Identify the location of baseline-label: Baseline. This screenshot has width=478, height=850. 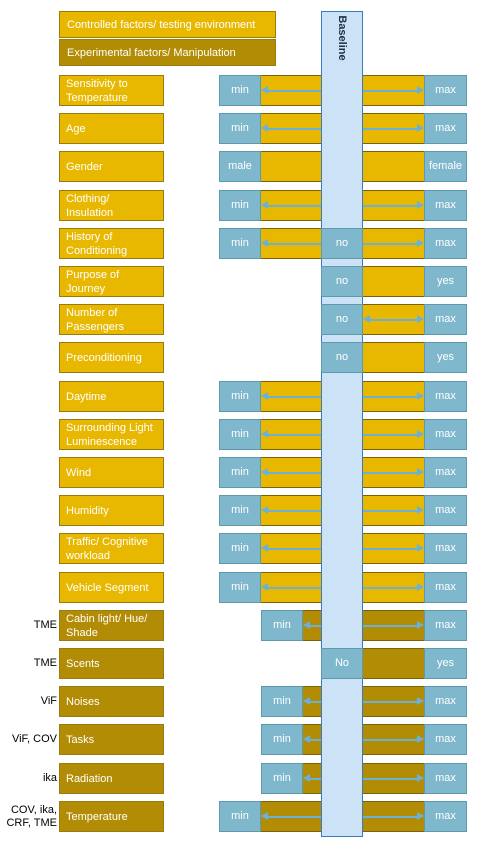
(342, 38).